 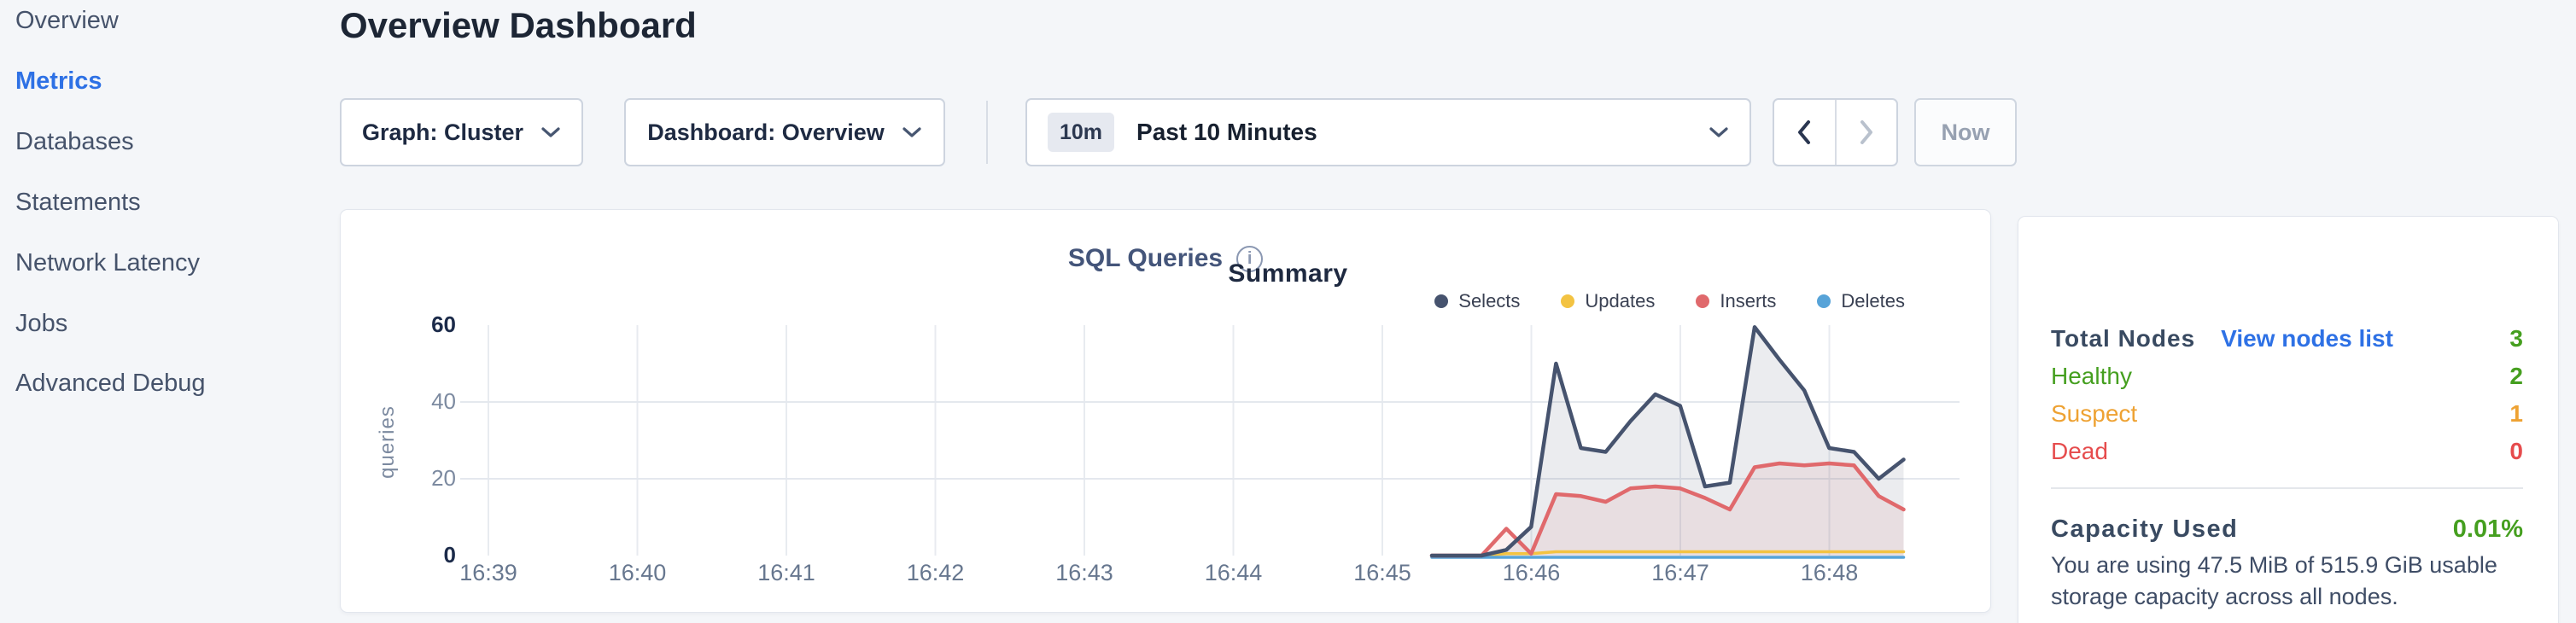 I want to click on legend-label: Inserts, so click(x=1748, y=301).